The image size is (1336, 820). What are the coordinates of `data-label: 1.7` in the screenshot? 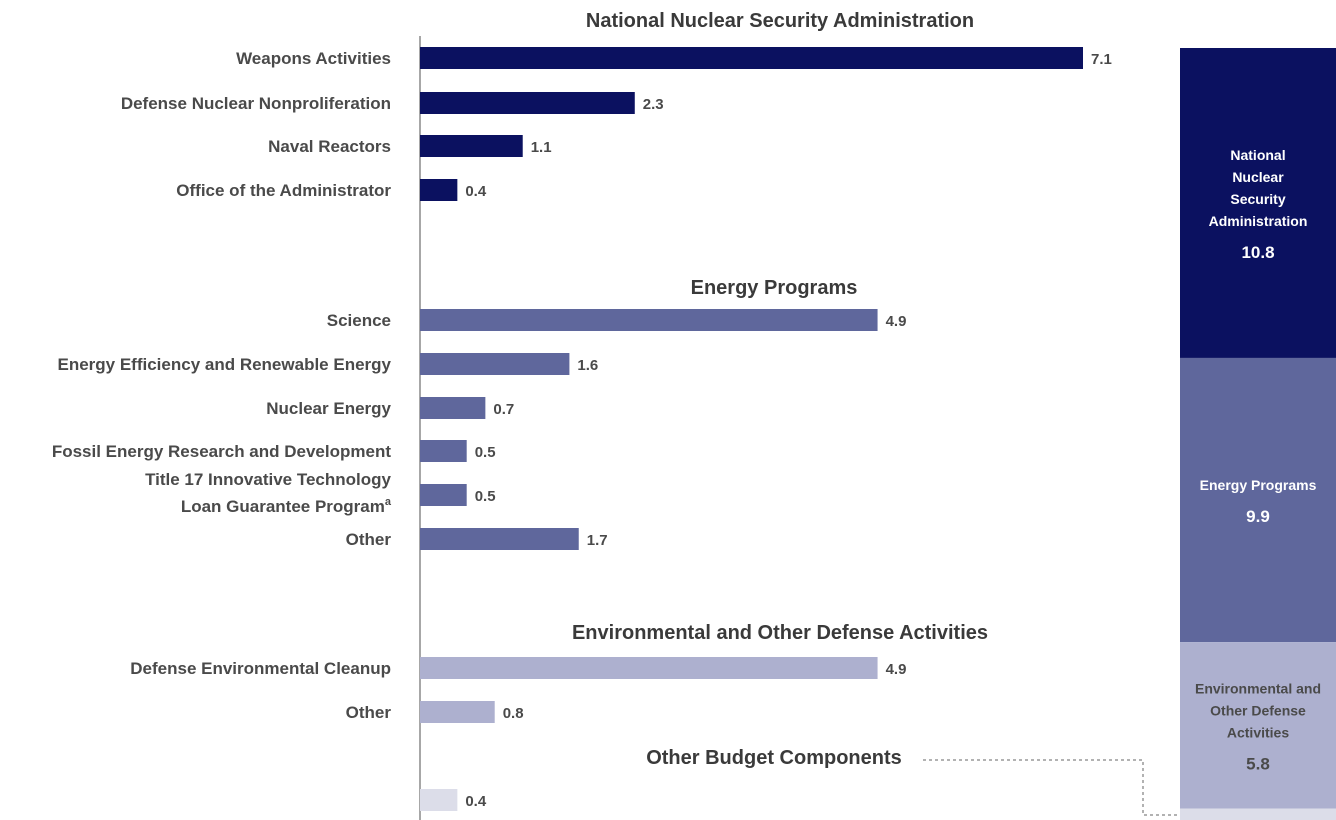 It's located at (597, 540).